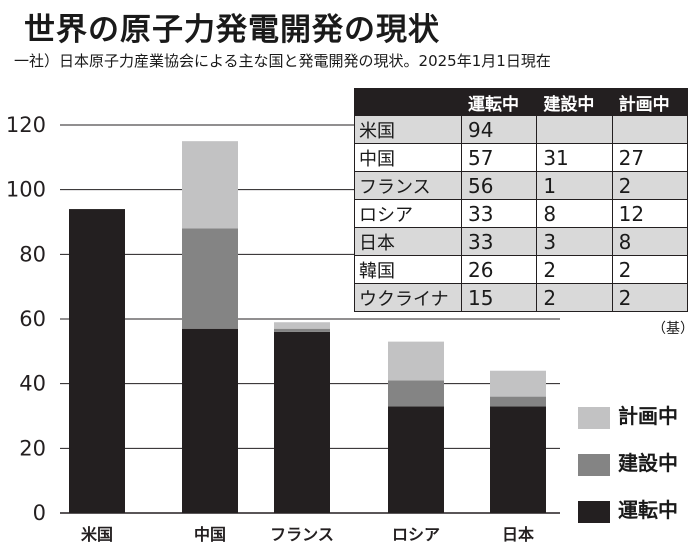  I want to click on chart-title: 世界の原子力発電開発の現状, so click(232, 30).